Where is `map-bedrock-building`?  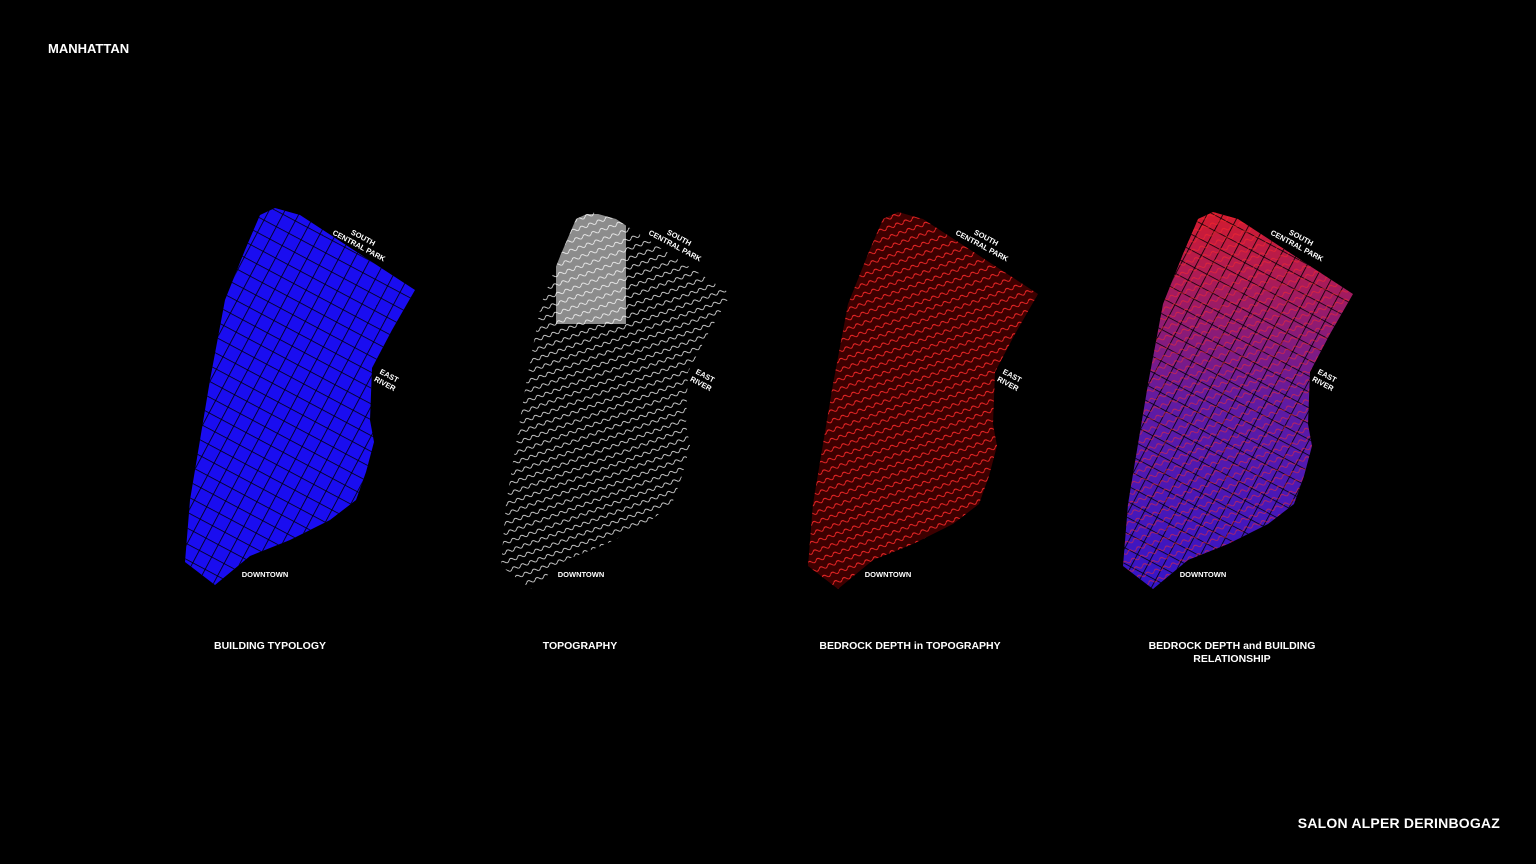
map-bedrock-building is located at coordinates (1238, 400).